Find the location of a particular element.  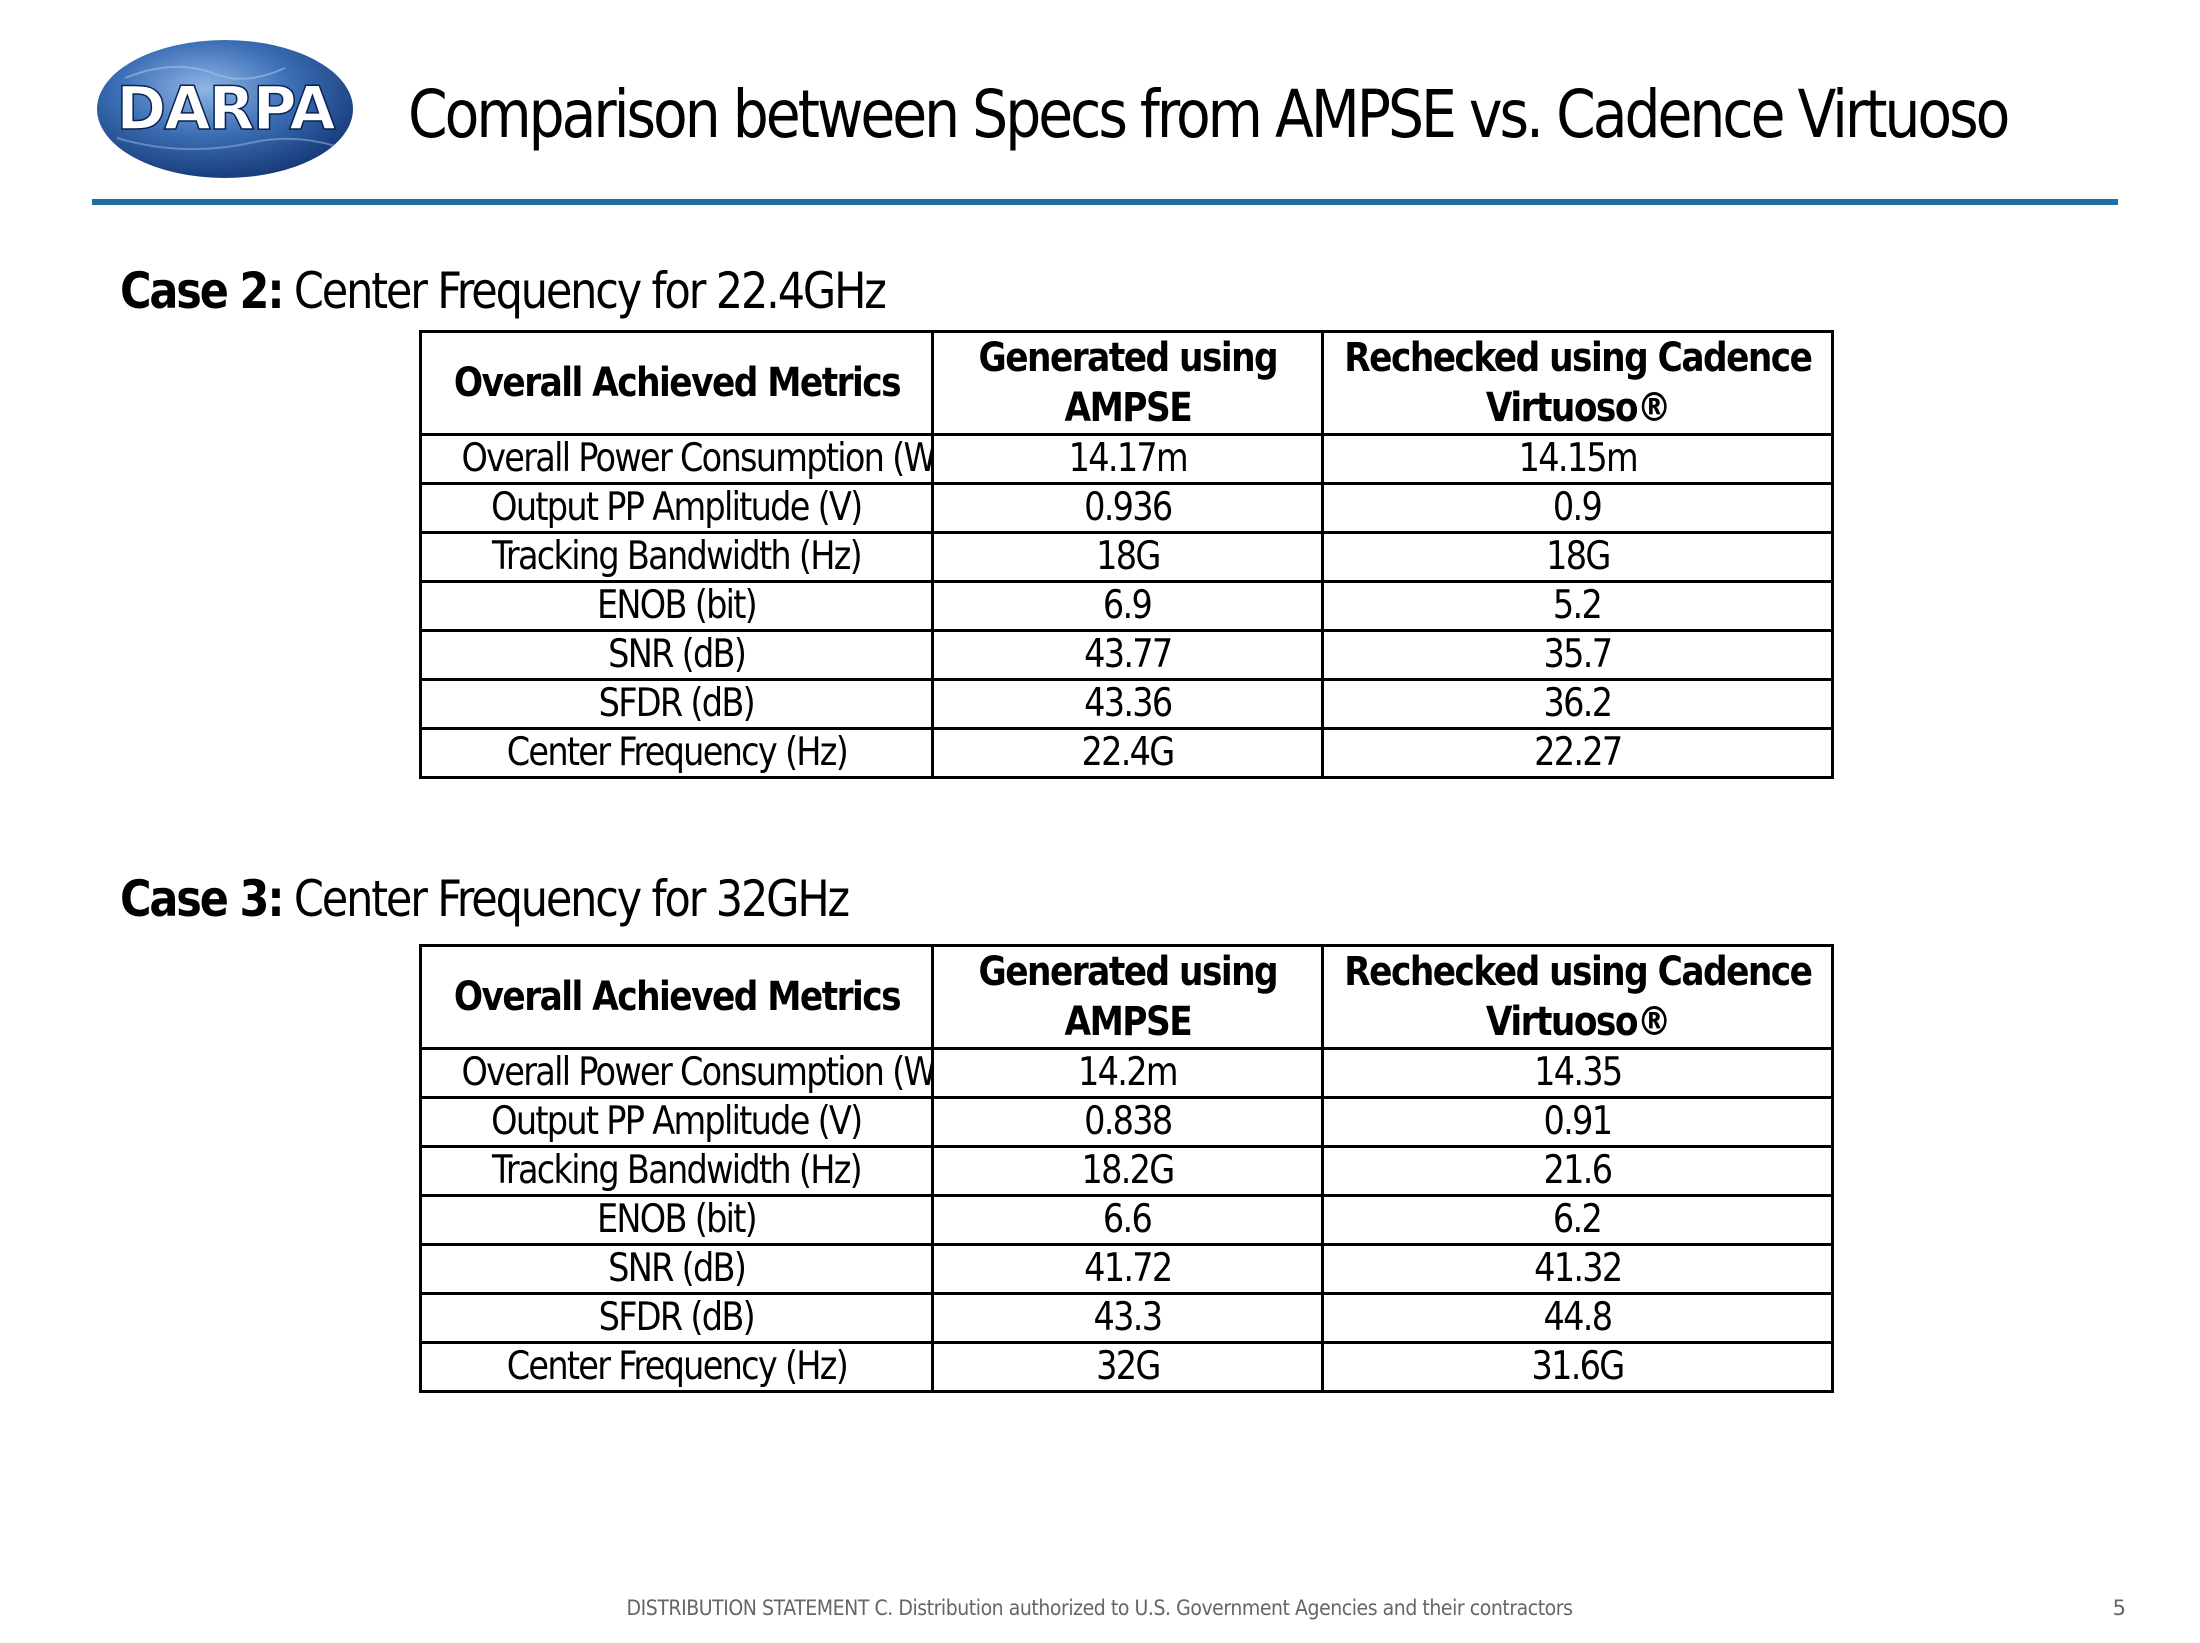

table-row: Tracking Bandwidth (Hz) 18.2G 21.6 is located at coordinates (1126, 1171).